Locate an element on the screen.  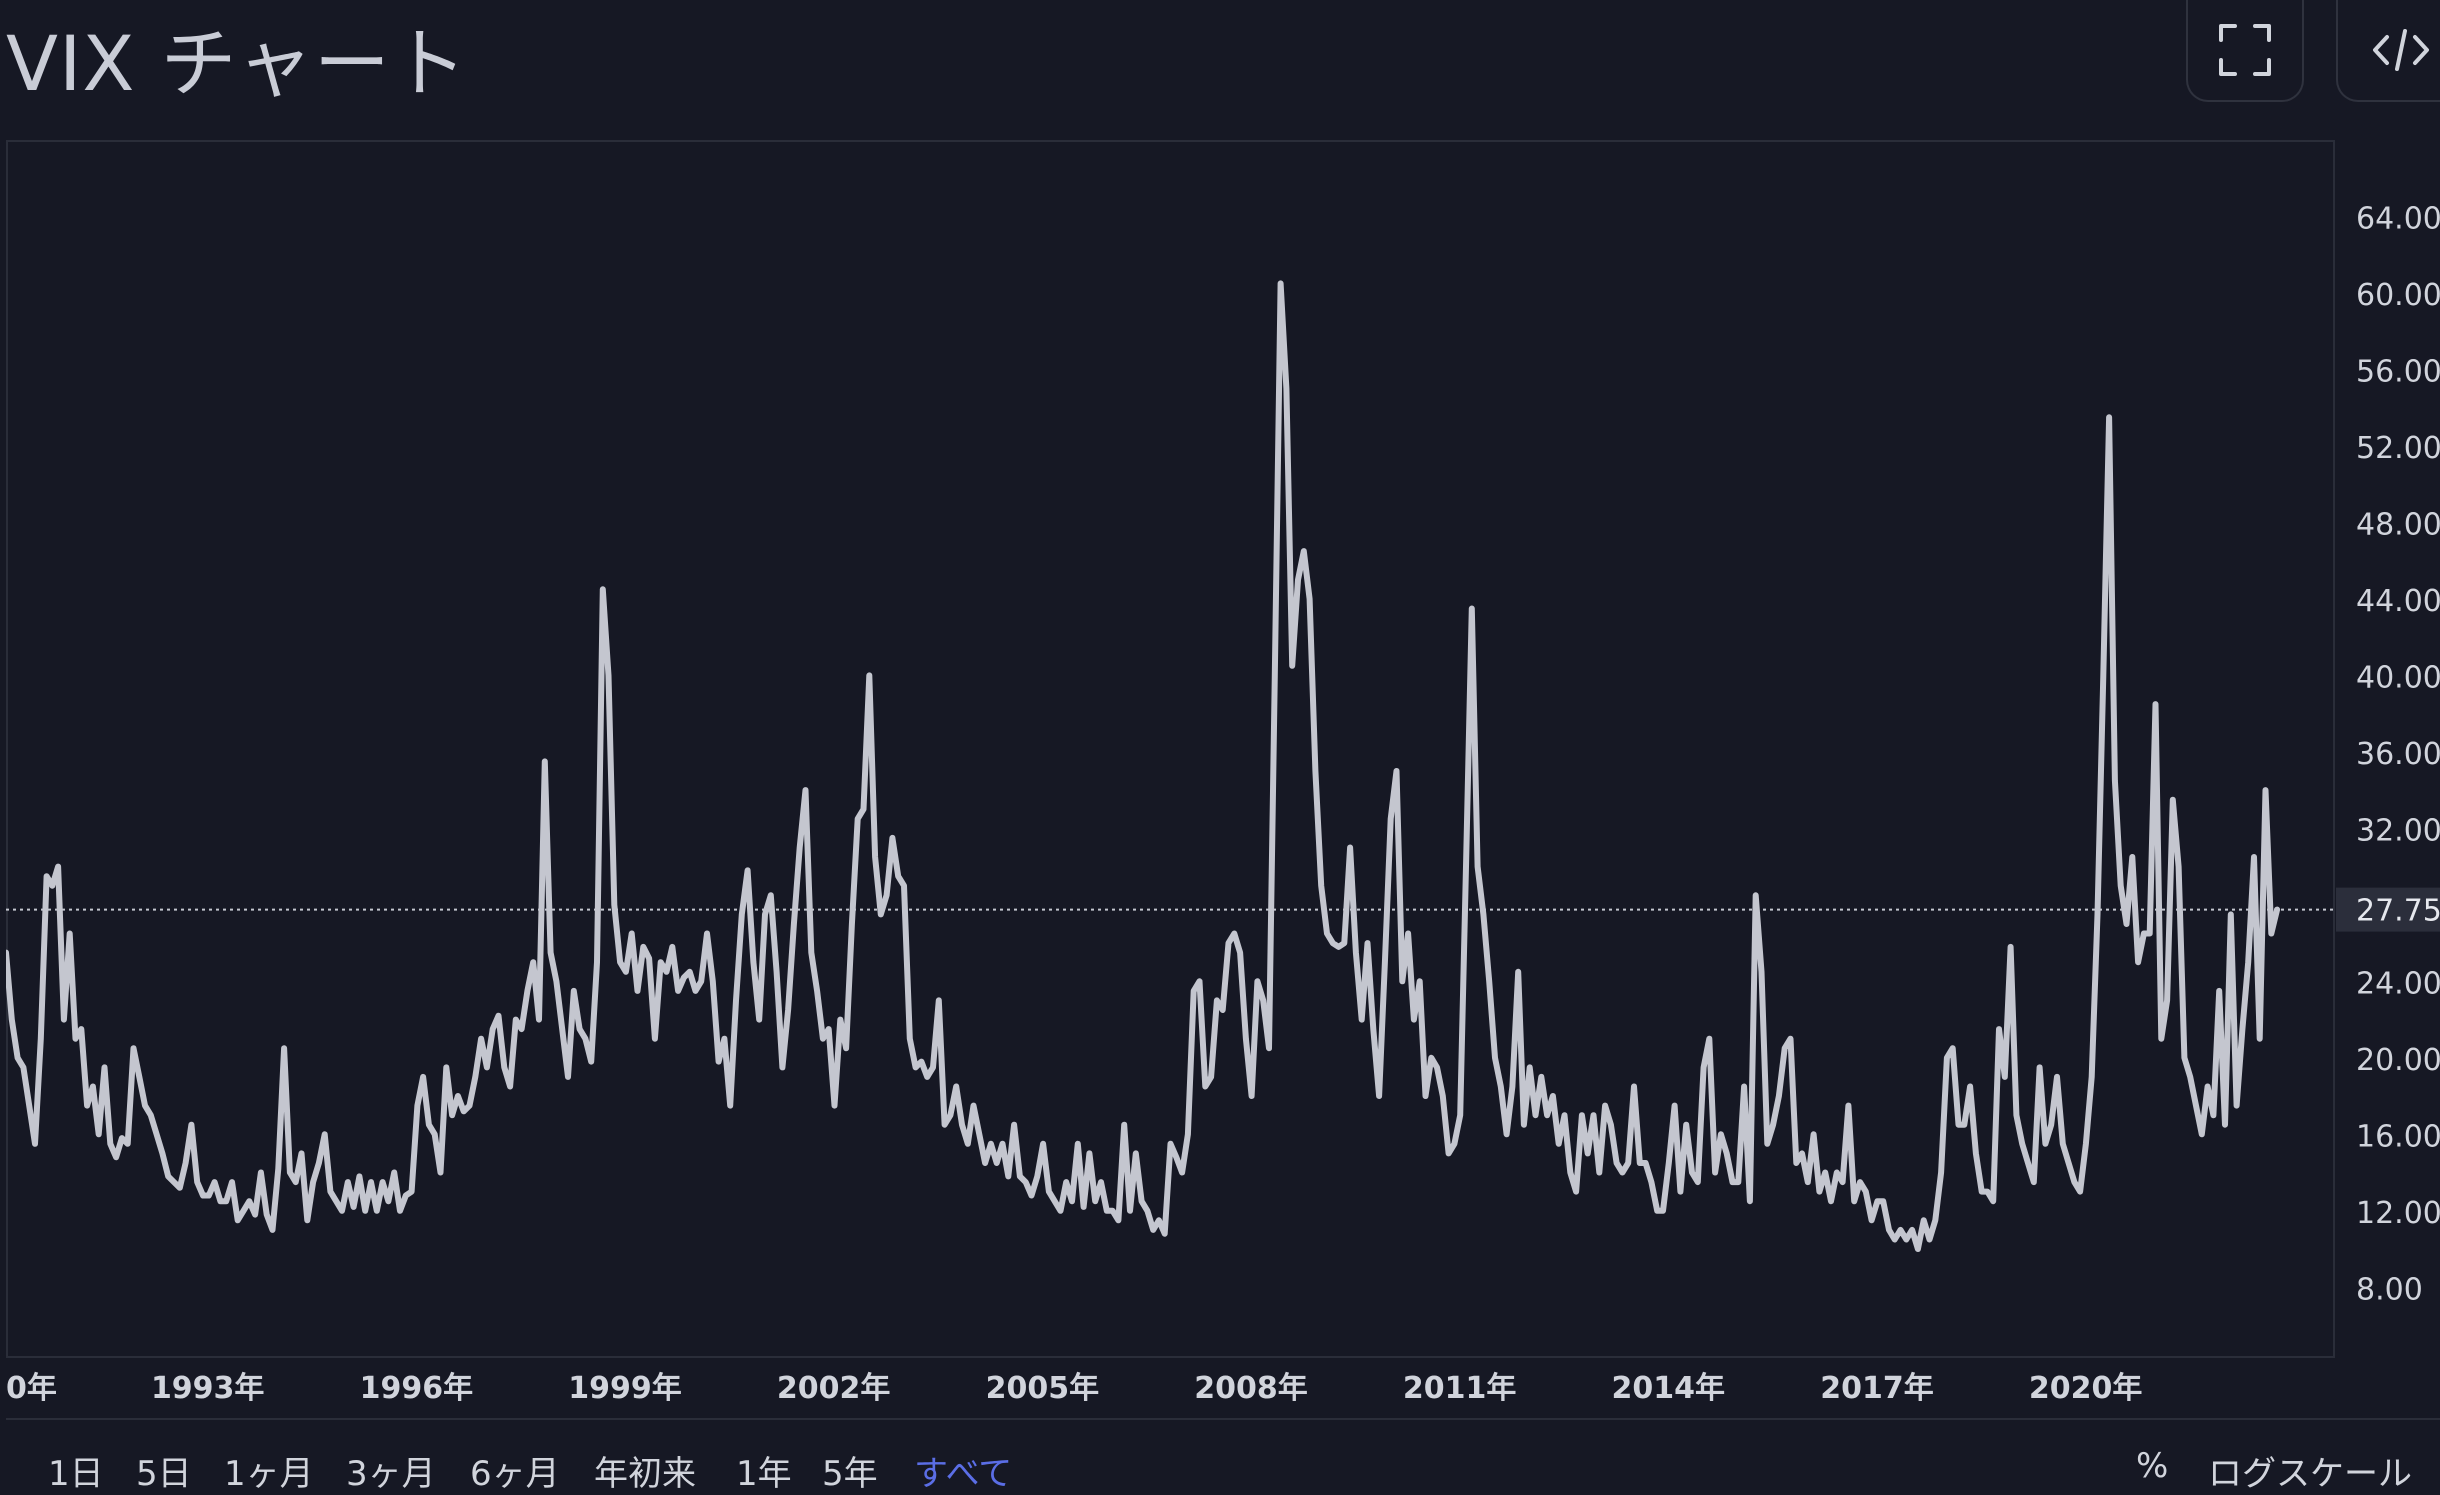
y-tick-label-4: 24.00 is located at coordinates (2398, 983).